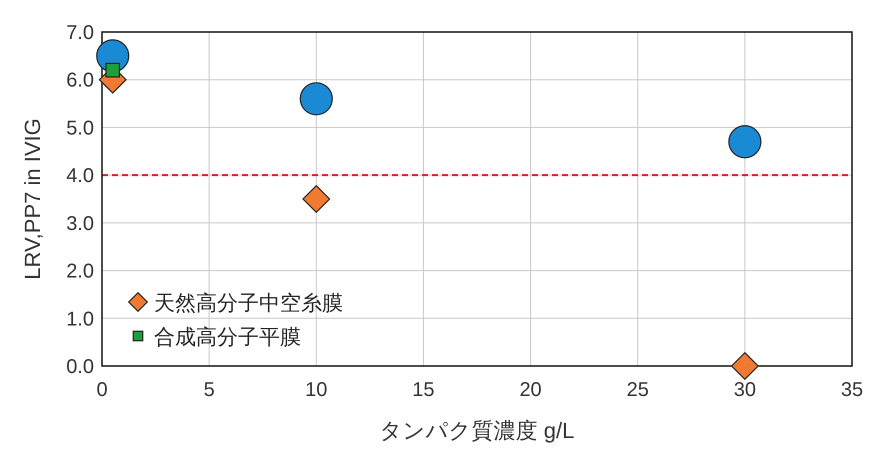 This screenshot has width=883, height=467. Describe the element at coordinates (477, 430) in the screenshot. I see `x-axis-title: タンパク質濃度 g/L` at that location.